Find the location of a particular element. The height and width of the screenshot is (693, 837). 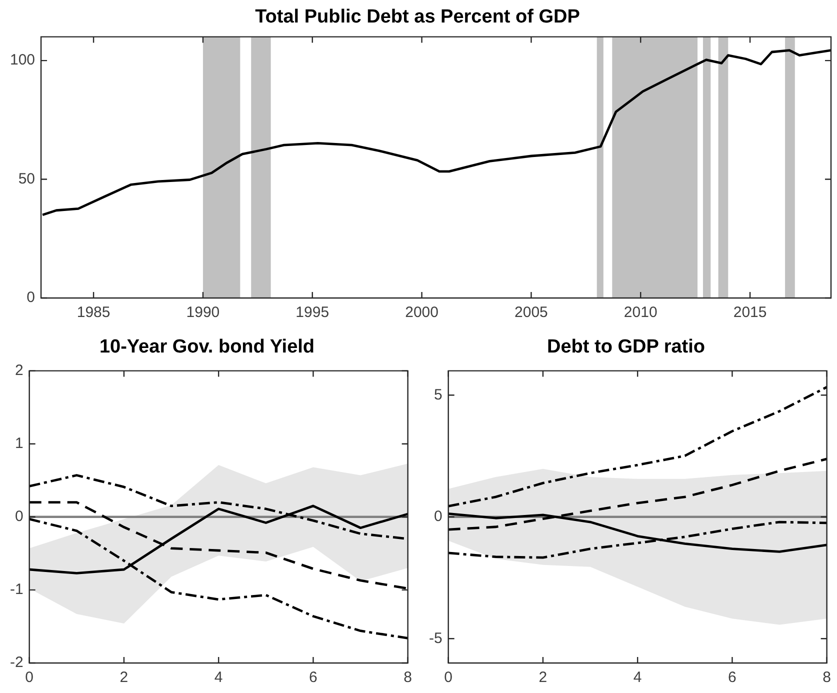

x-tick-label: 2015 is located at coordinates (750, 313).